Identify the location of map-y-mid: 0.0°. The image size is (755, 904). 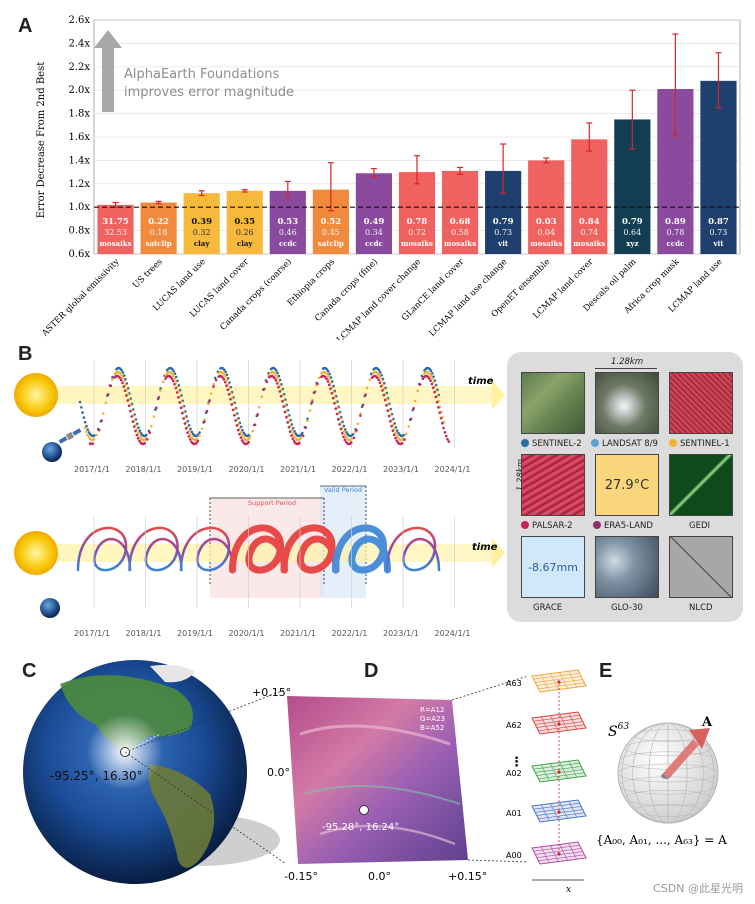
(278, 772).